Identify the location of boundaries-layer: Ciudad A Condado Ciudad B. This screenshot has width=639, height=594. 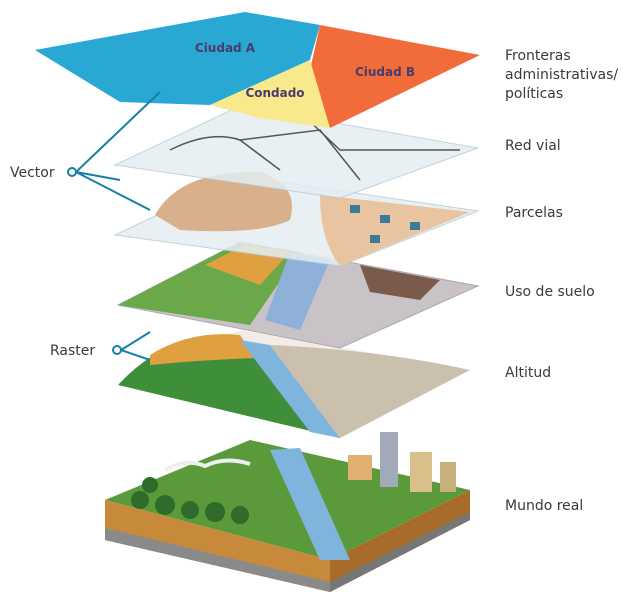
(257, 70).